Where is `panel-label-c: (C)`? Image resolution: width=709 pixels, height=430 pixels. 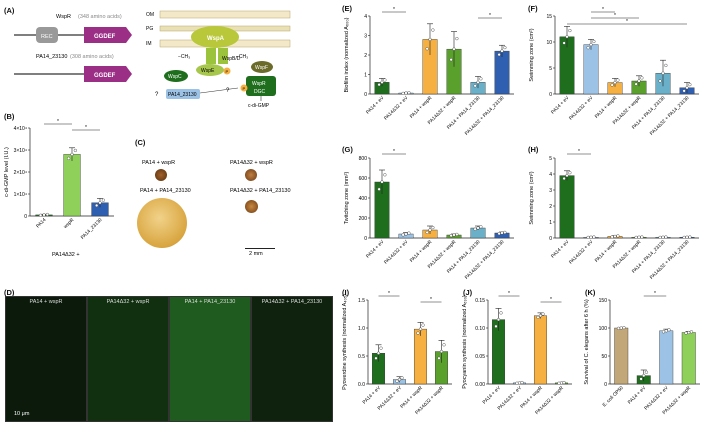
panel-label-c: (C) is located at coordinates (140, 142).